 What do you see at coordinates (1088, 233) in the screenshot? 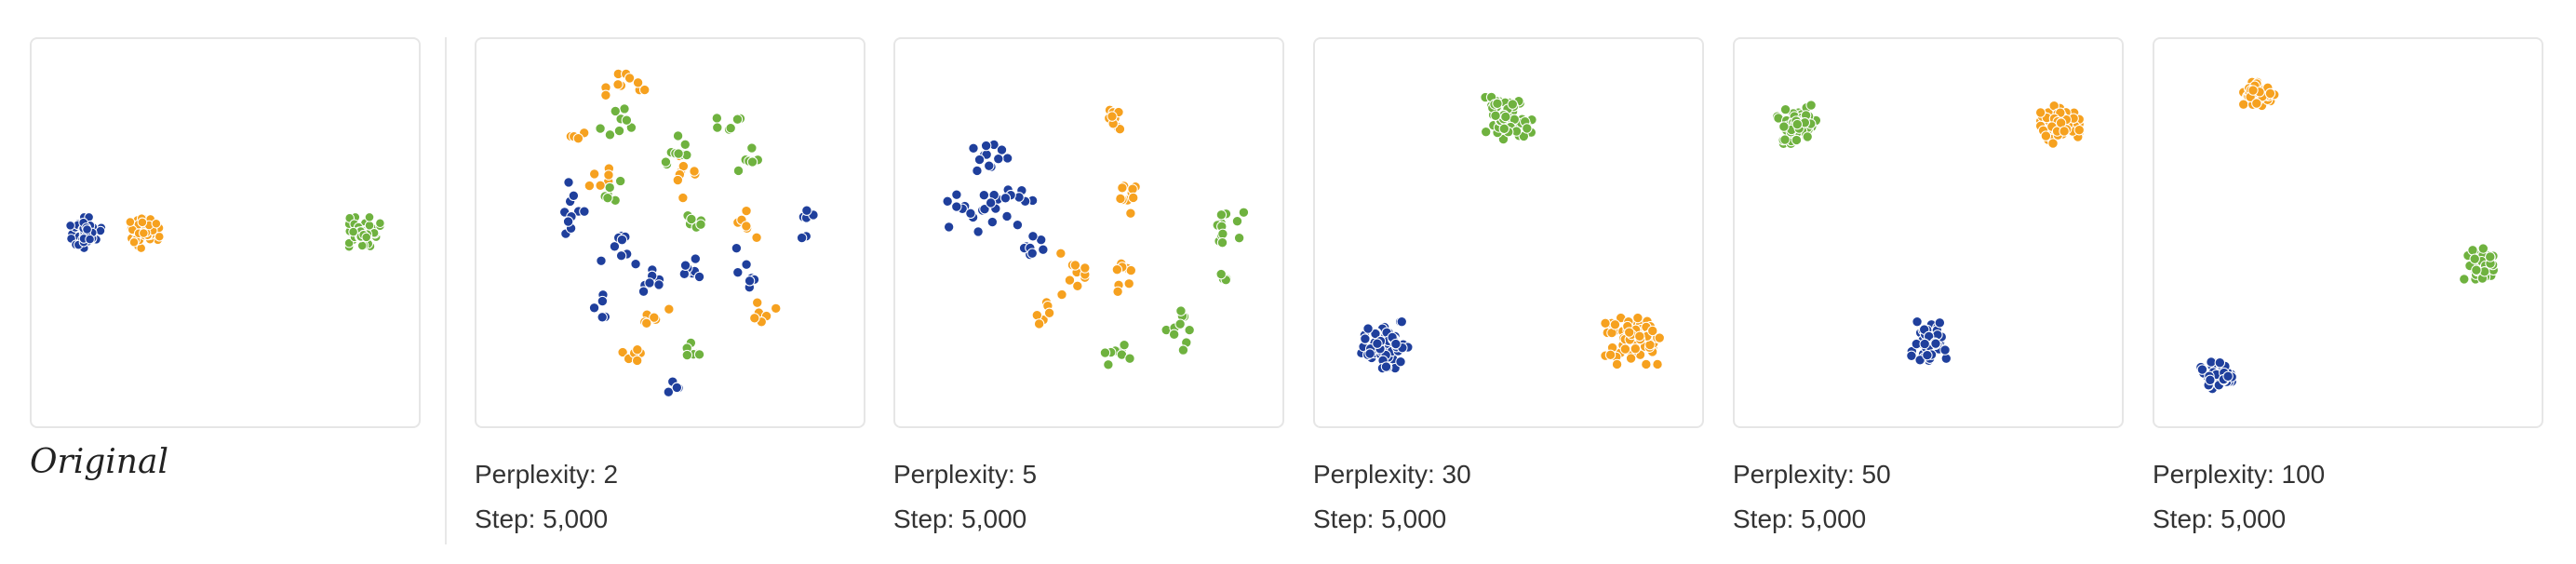
I see `perplexity-5-plot-panel` at bounding box center [1088, 233].